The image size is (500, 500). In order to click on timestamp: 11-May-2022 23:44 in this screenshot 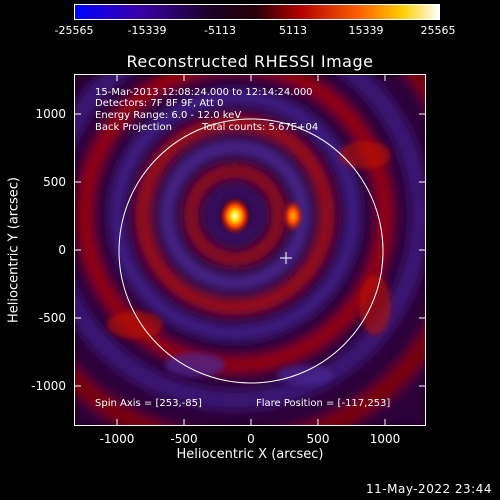, I will do `click(429, 489)`.